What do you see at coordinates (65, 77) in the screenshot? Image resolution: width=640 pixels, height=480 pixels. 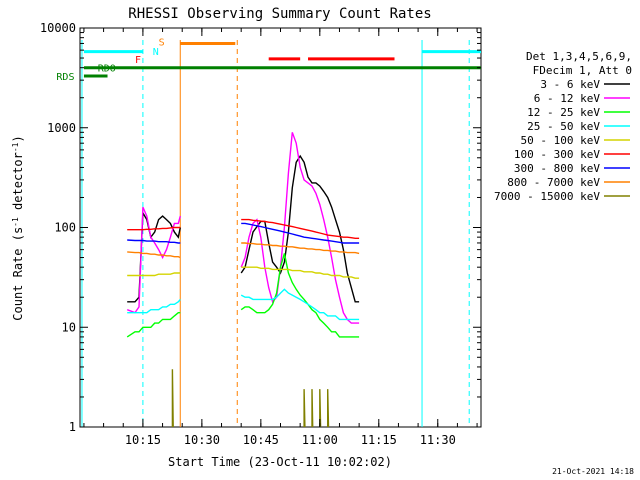 I see `flag-label: RDS` at bounding box center [65, 77].